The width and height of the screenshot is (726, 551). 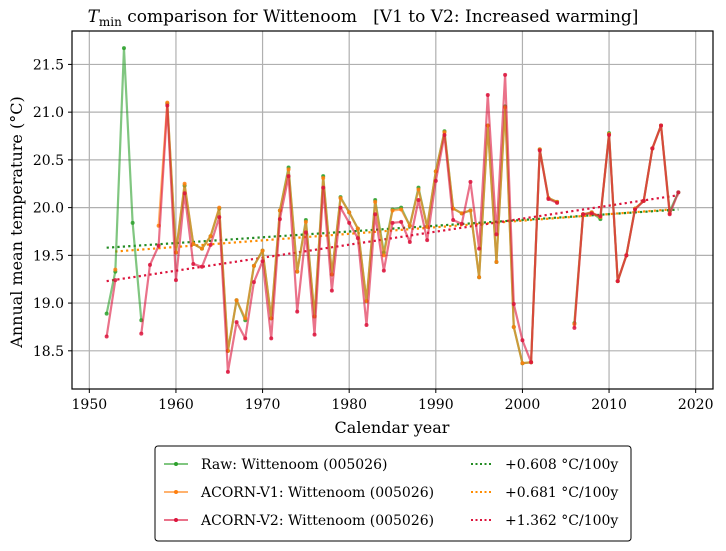 What do you see at coordinates (176, 405) in the screenshot?
I see `x-tick-label: 1960` at bounding box center [176, 405].